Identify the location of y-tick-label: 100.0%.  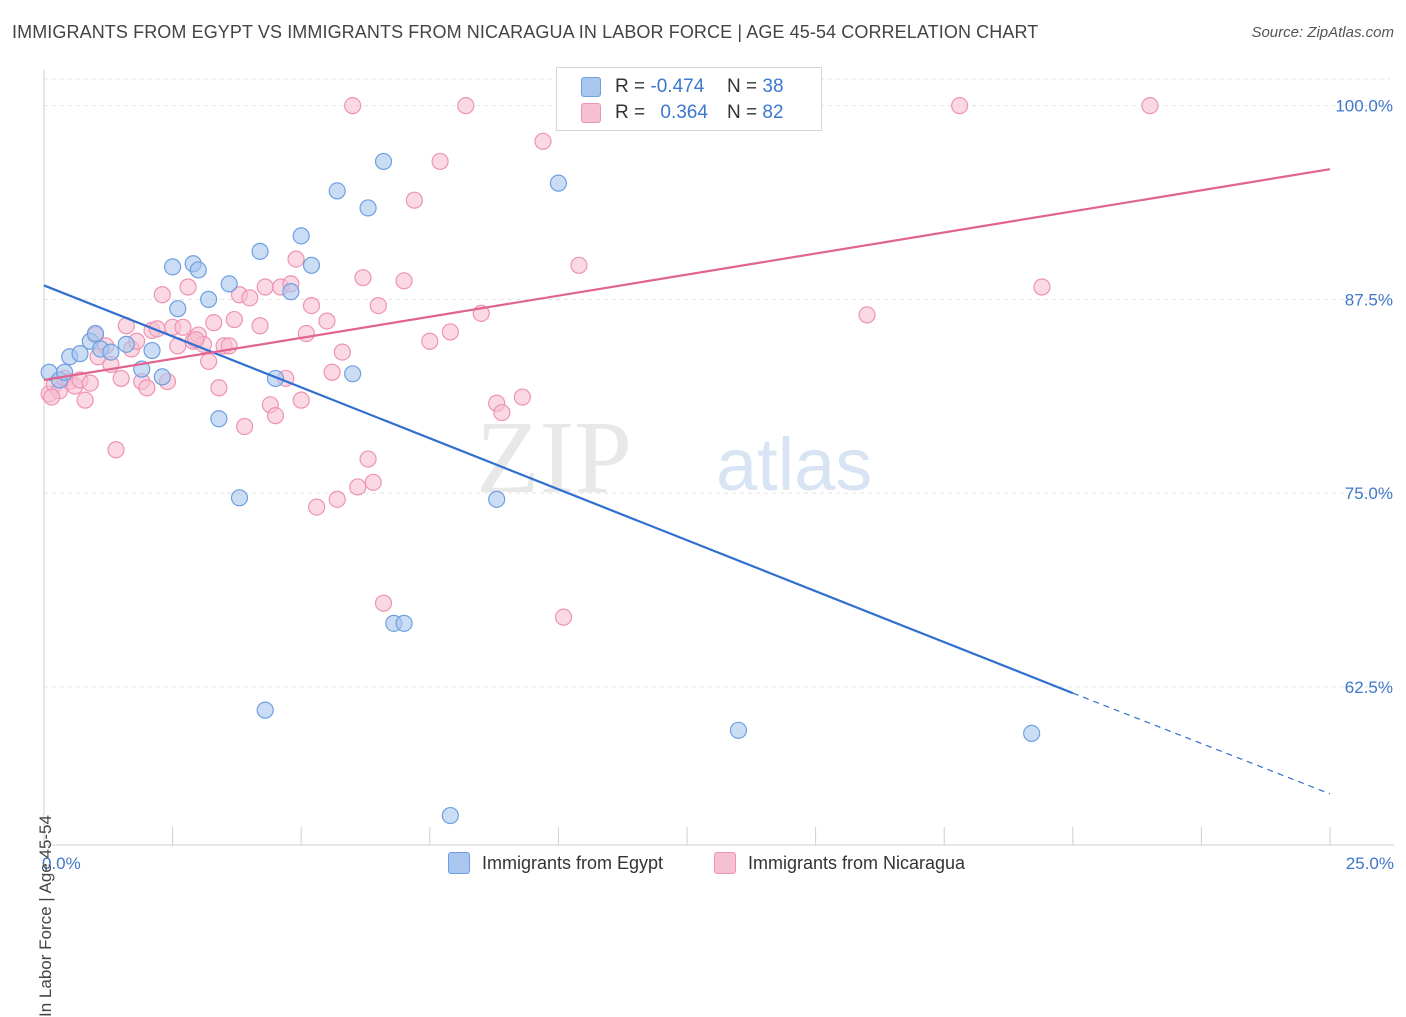
(1364, 106).